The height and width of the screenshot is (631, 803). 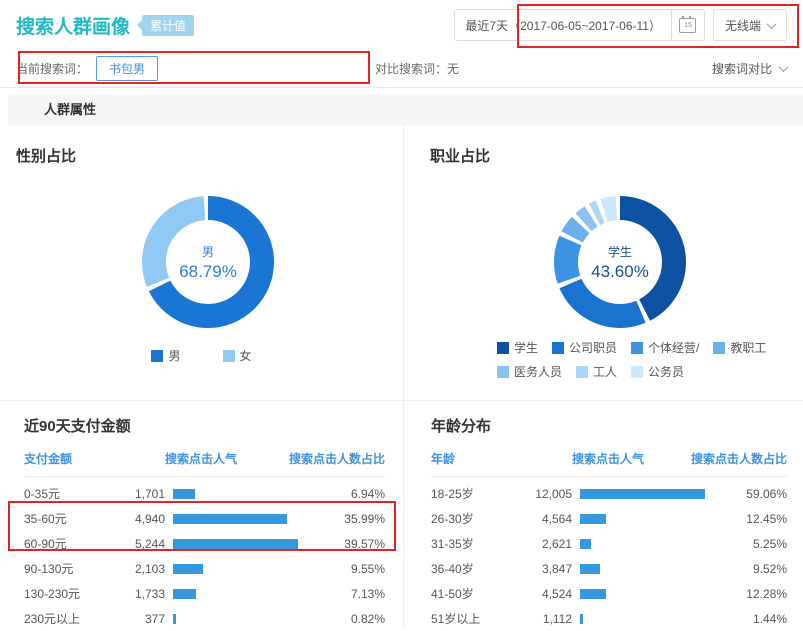 I want to click on legend-label: 教职工, so click(x=748, y=348).